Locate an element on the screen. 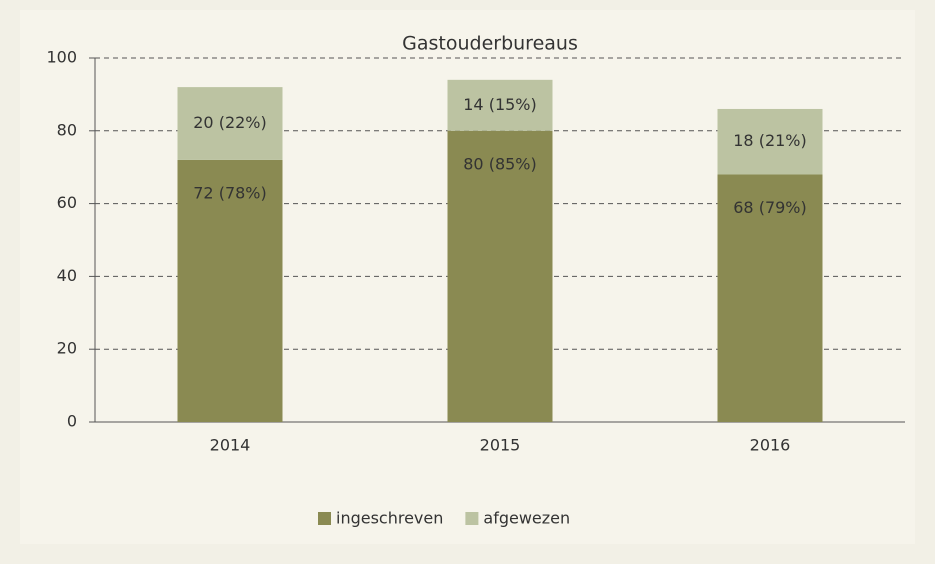 Image resolution: width=935 pixels, height=564 pixels. data-label: 72 (78%) is located at coordinates (230, 192).